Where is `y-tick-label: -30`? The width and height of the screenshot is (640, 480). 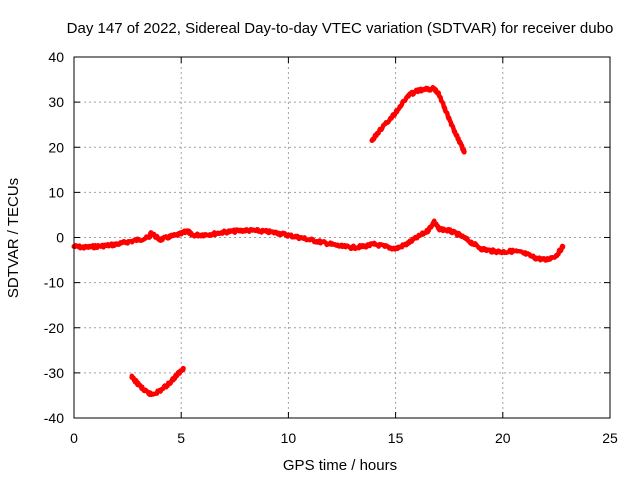 y-tick-label: -30 is located at coordinates (54, 373).